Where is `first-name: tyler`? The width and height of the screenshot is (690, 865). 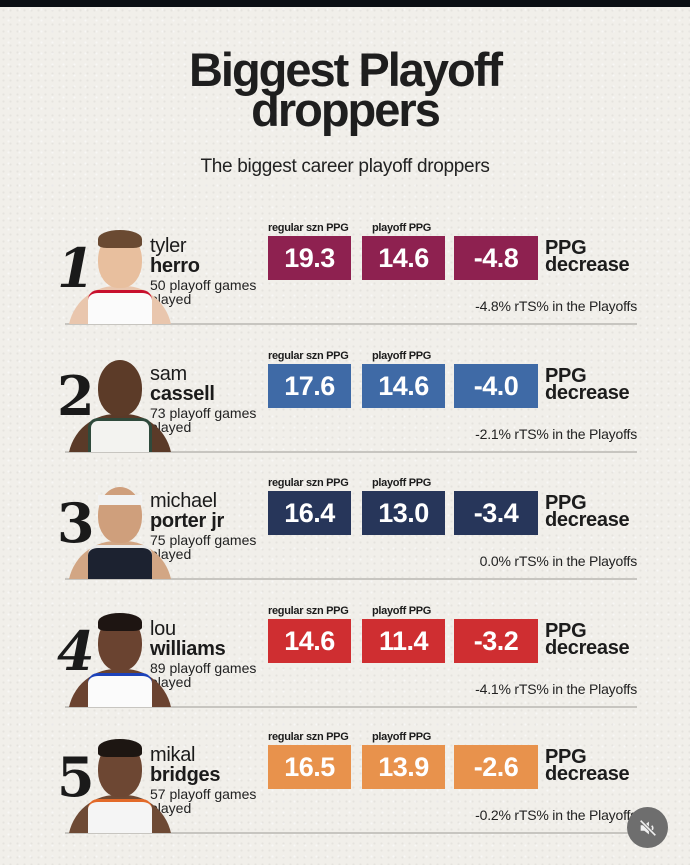 first-name: tyler is located at coordinates (168, 246).